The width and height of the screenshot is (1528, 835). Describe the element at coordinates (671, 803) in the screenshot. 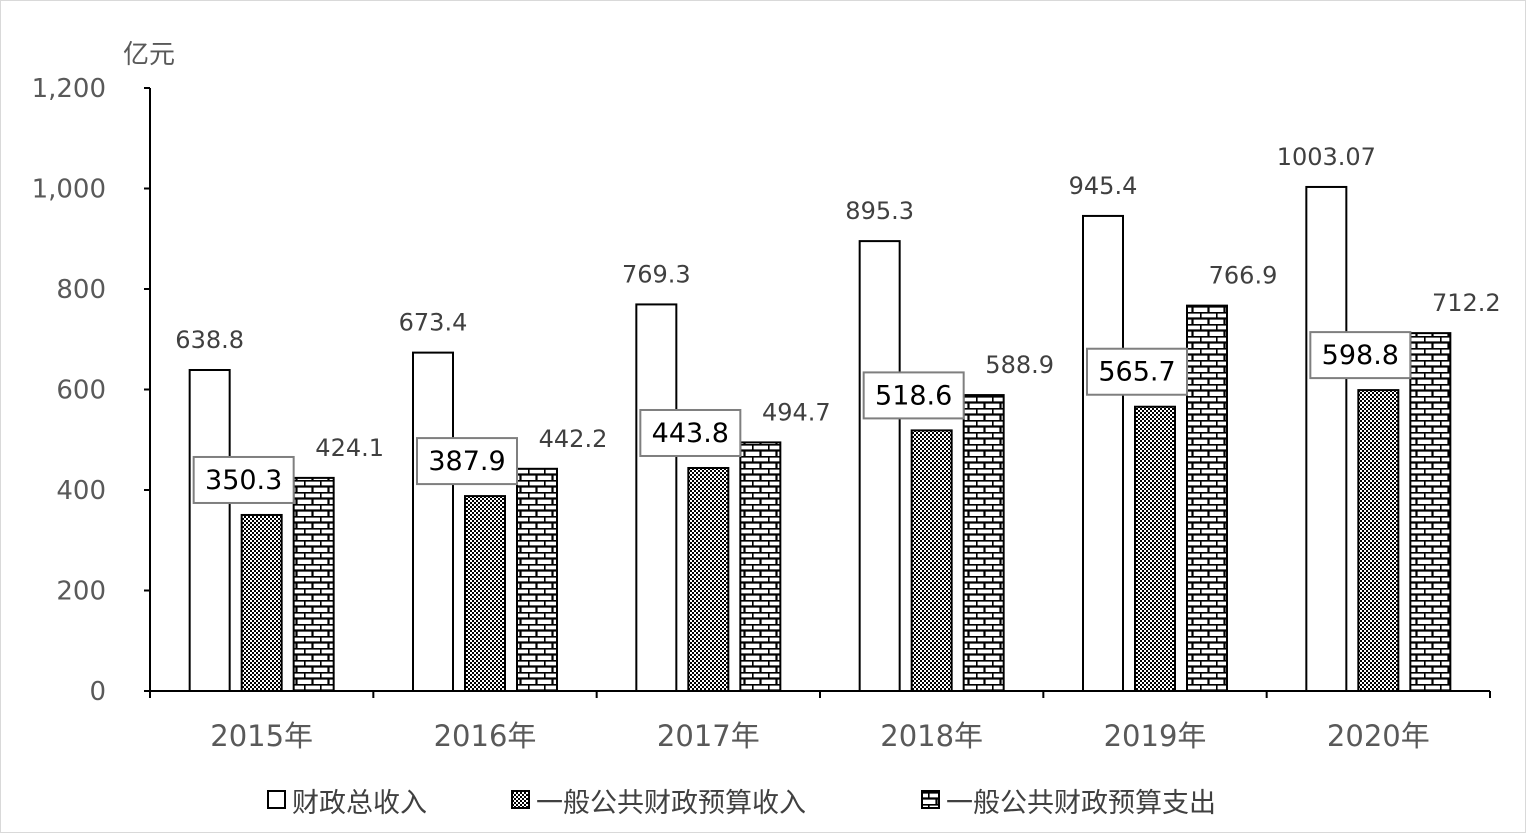

I see `legend-label: 一般公共财政预算收入` at that location.